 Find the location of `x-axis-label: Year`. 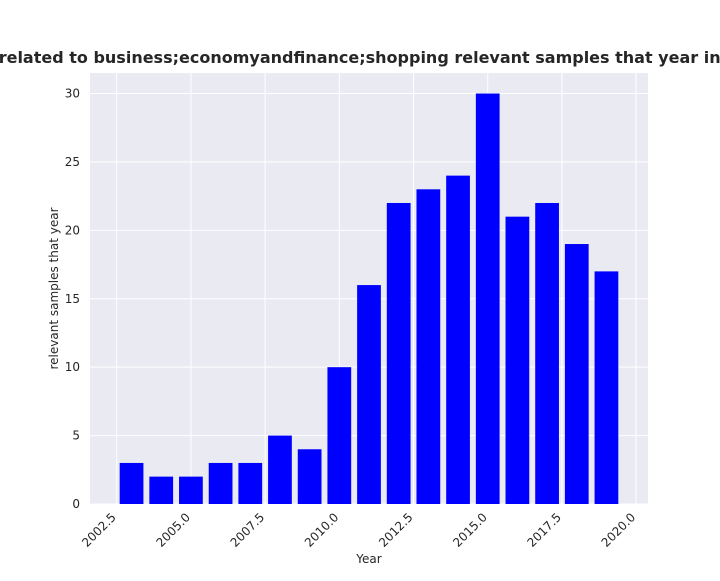

x-axis-label: Year is located at coordinates (368, 559).